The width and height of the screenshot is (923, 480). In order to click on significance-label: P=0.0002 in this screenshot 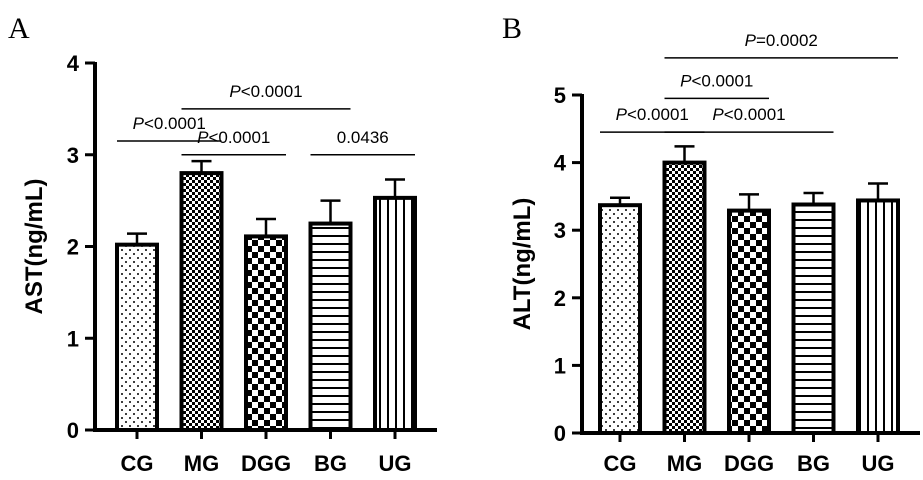, I will do `click(781, 40)`.